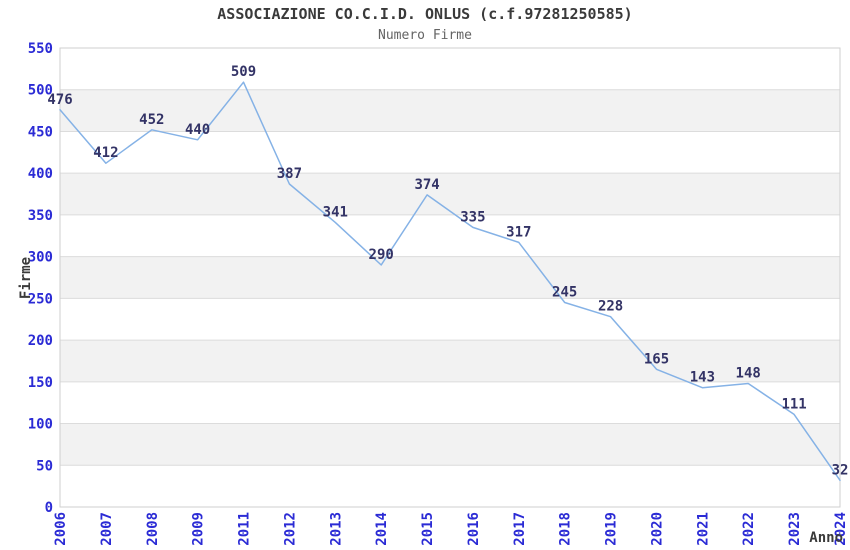  Describe the element at coordinates (151, 120) in the screenshot. I see `data-label: 452` at that location.